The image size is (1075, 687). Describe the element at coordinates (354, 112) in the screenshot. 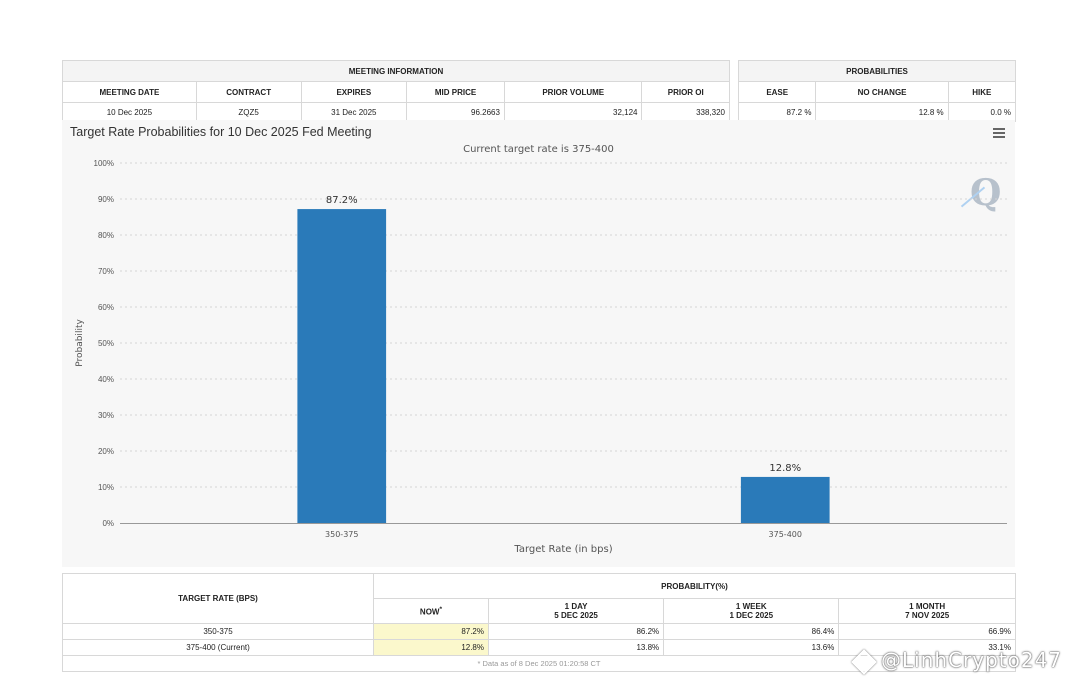

I see `expires-value: 31 Dec 2025` at that location.